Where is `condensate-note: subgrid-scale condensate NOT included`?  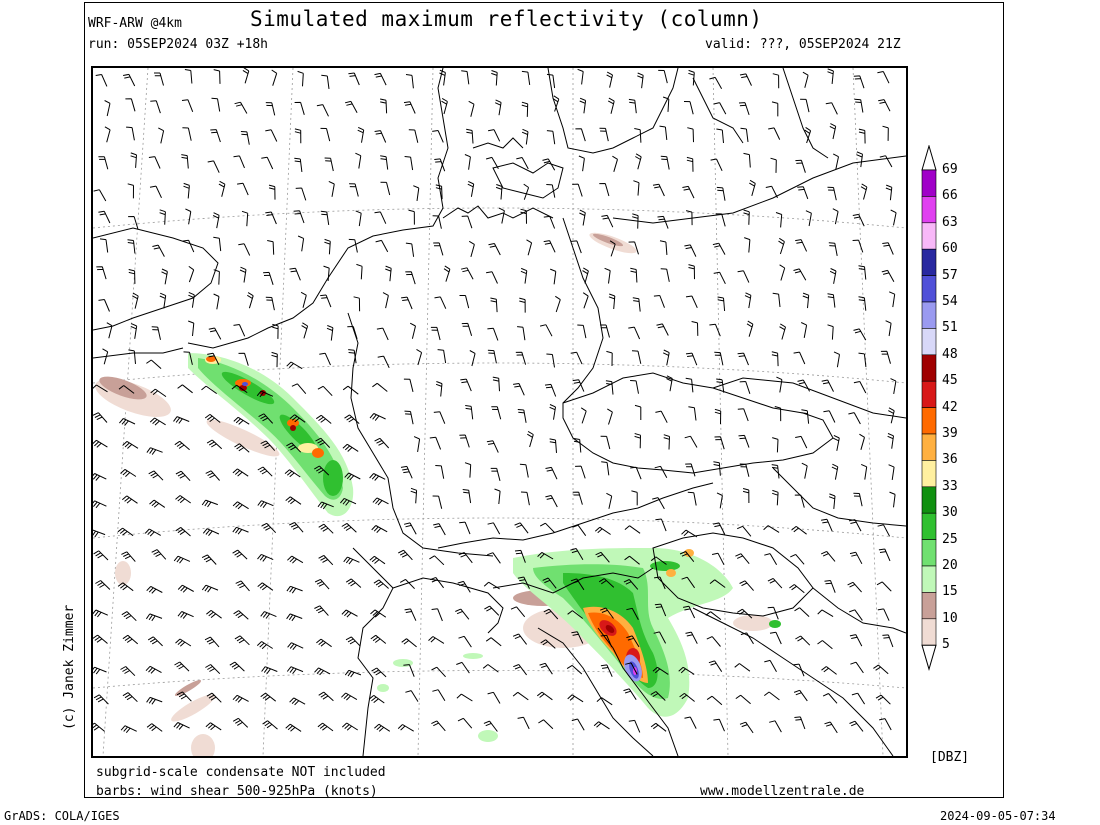 condensate-note: subgrid-scale condensate NOT included is located at coordinates (241, 772).